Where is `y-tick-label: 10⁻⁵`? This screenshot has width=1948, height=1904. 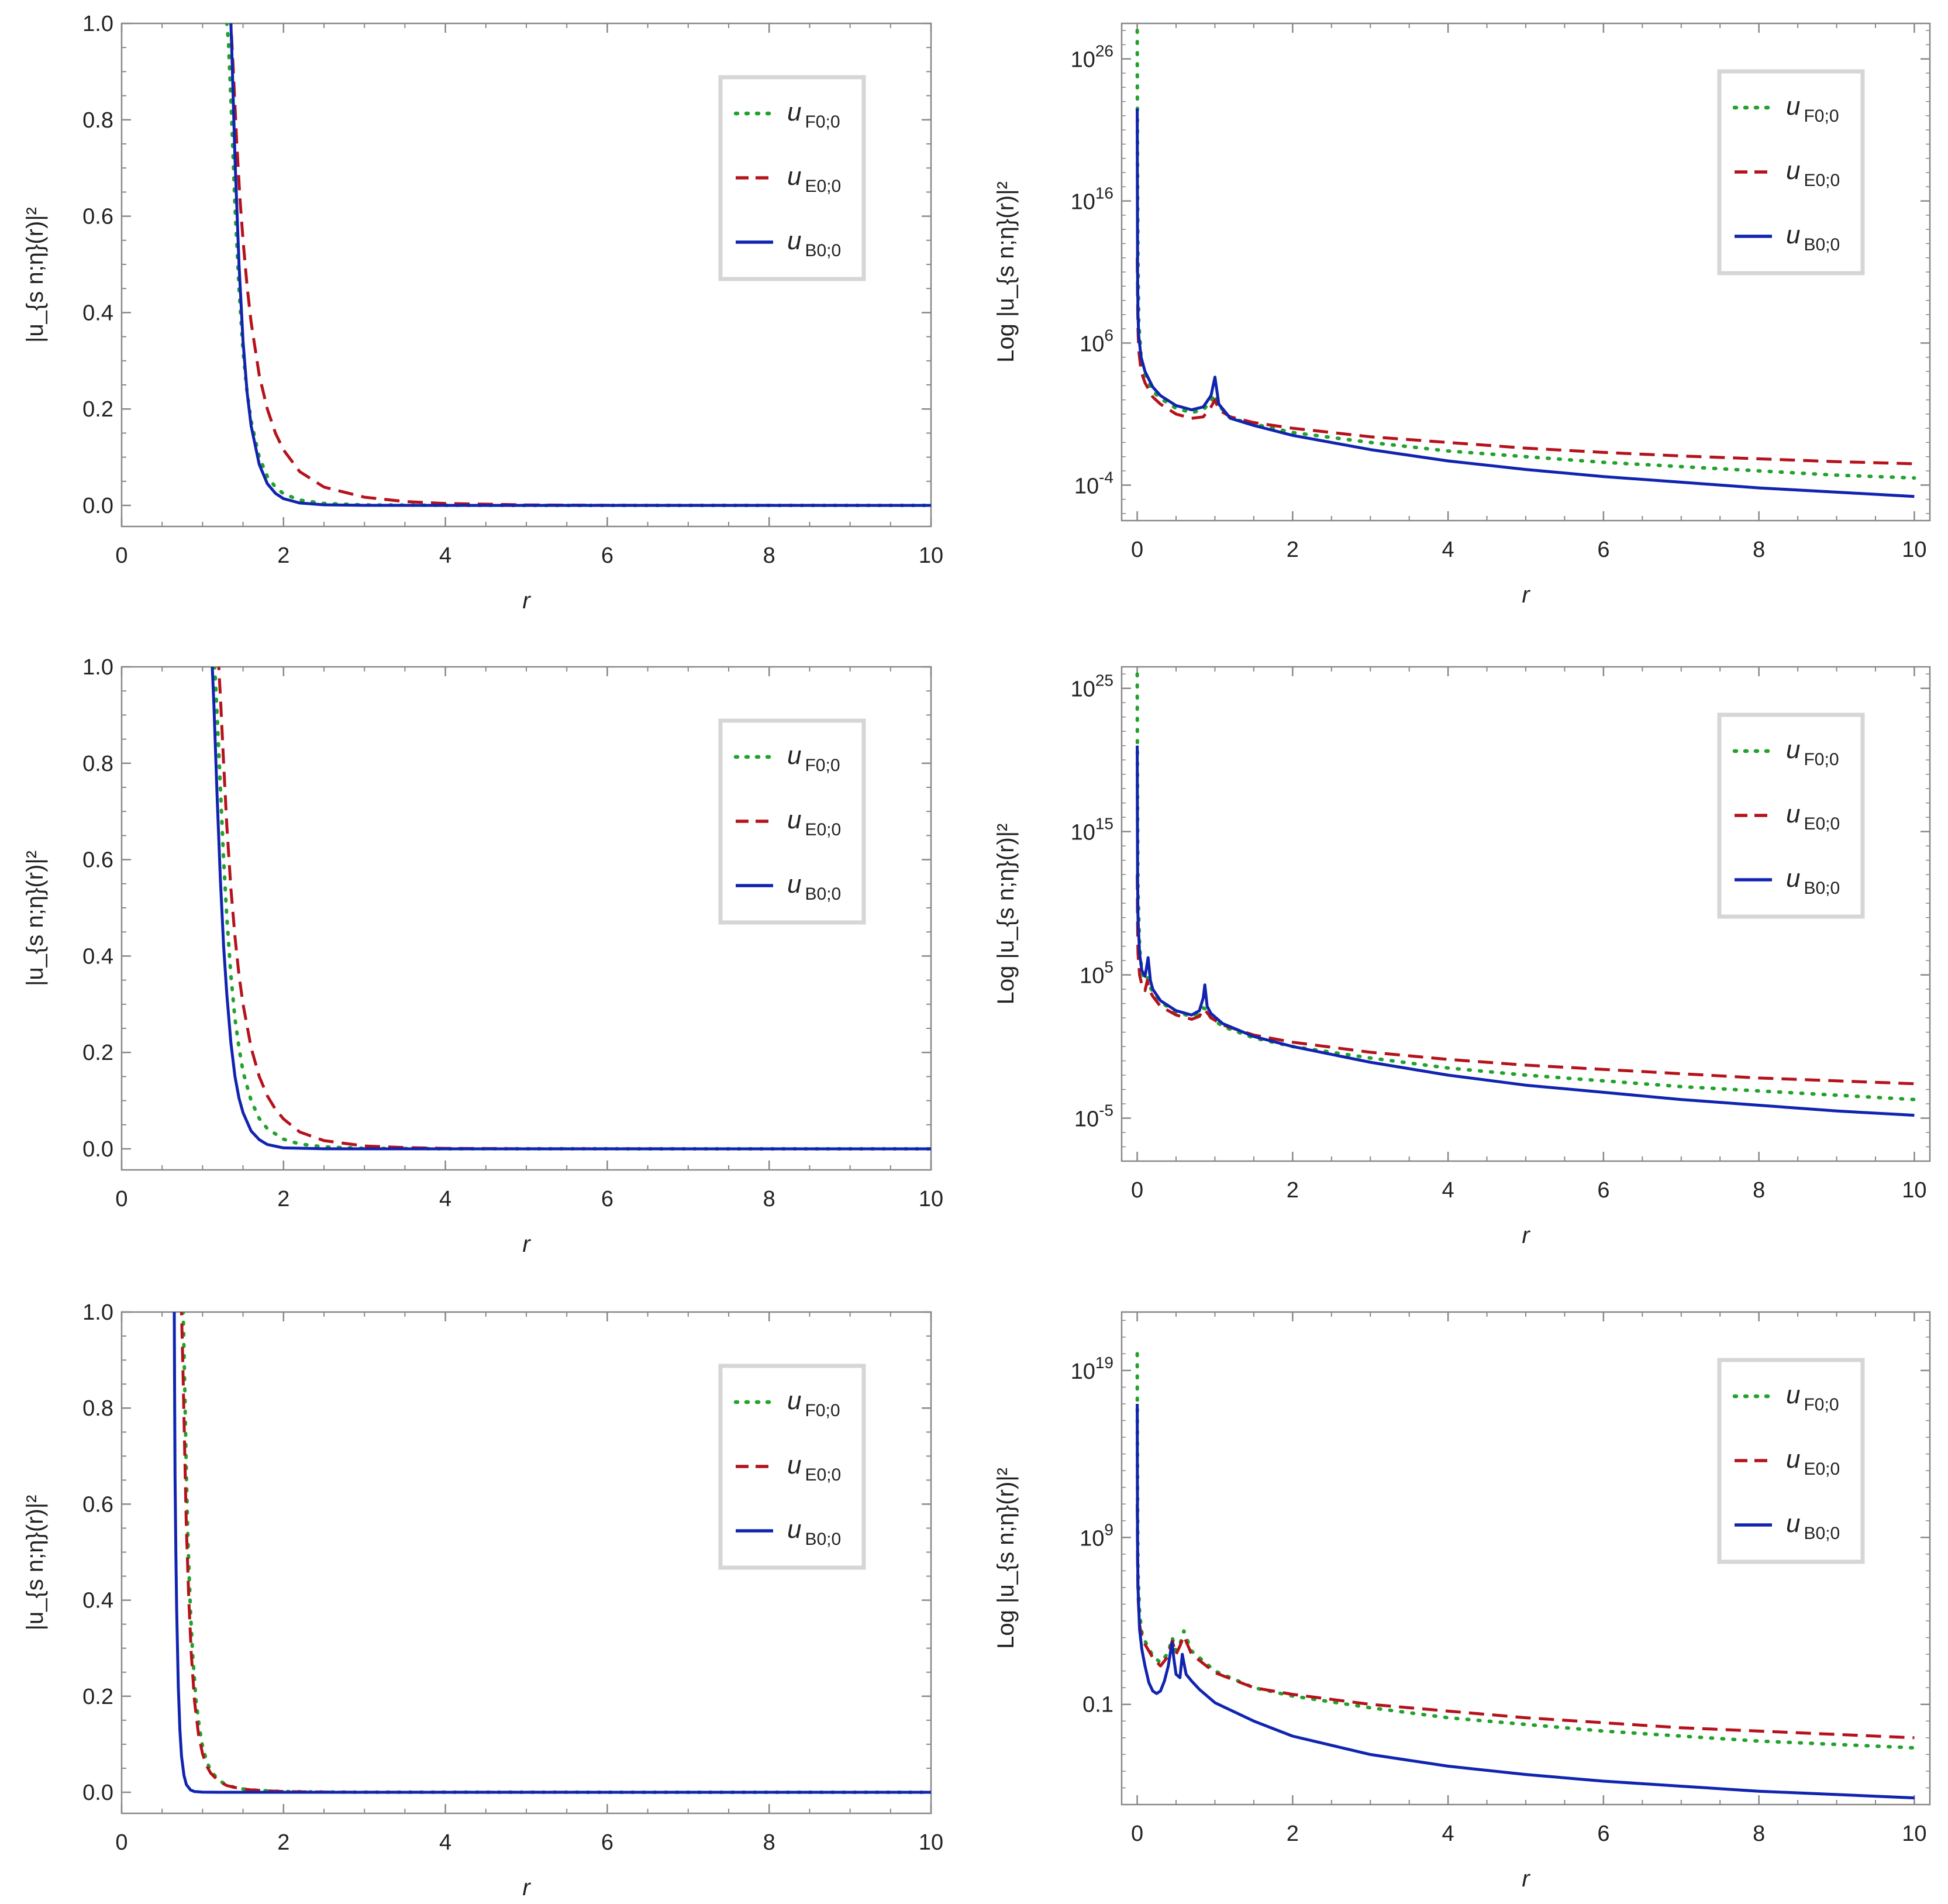 y-tick-label: 10⁻⁵ is located at coordinates (1093, 1116).